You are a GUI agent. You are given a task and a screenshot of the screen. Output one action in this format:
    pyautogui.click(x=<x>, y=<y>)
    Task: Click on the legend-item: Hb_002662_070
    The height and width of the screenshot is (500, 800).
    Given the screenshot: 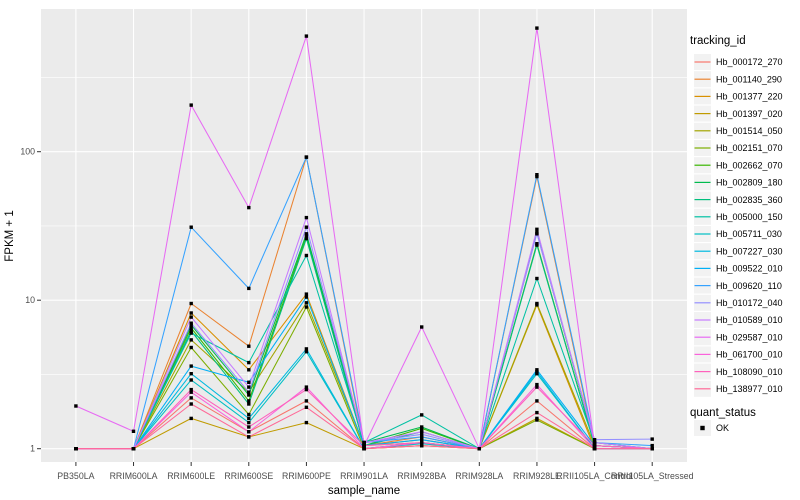 What is the action you would take?
    pyautogui.click(x=738, y=165)
    